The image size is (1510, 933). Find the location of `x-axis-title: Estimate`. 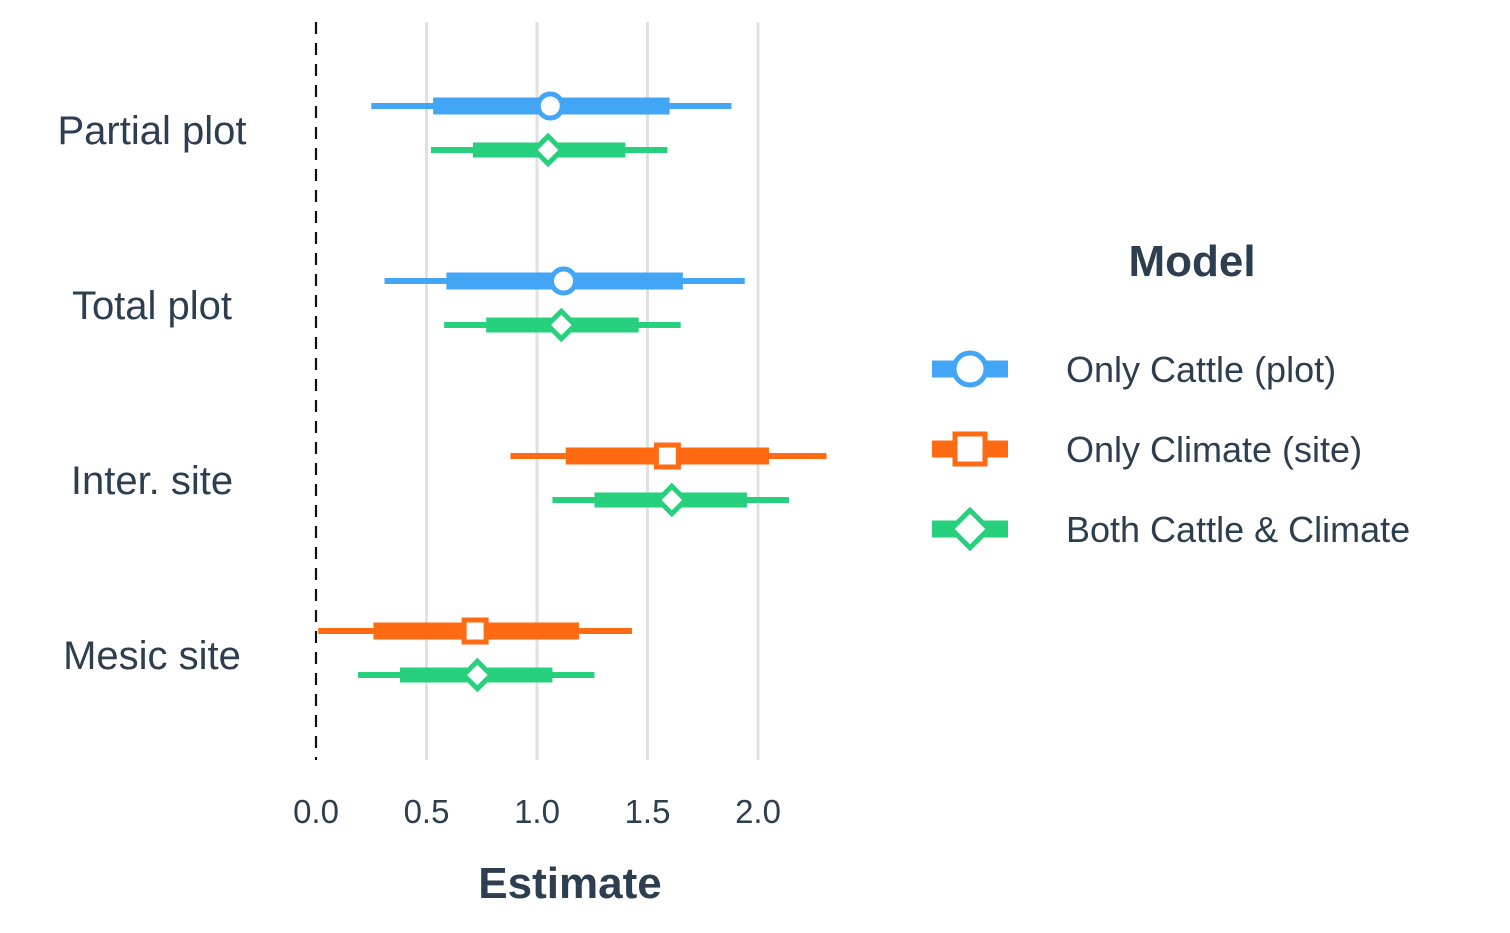

x-axis-title: Estimate is located at coordinates (569, 883).